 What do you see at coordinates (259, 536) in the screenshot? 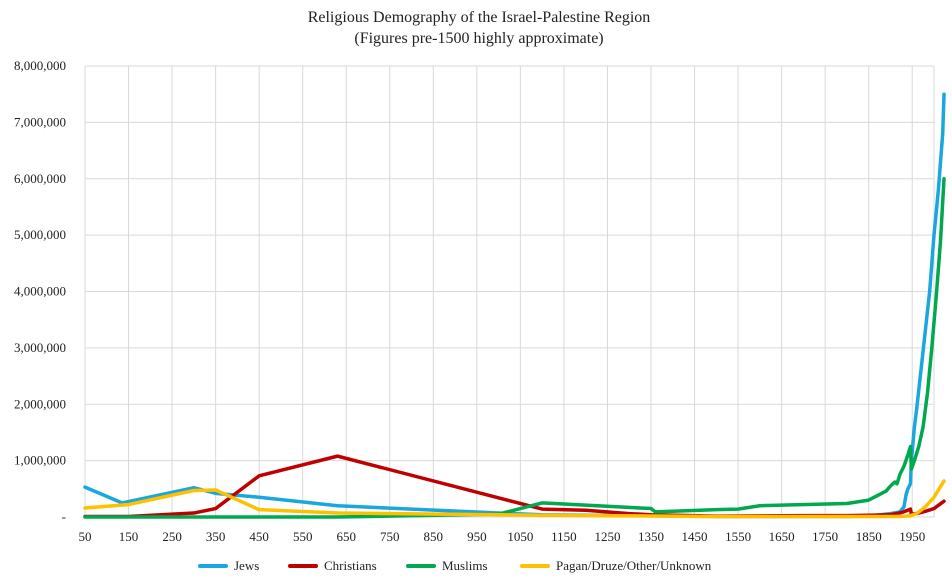
I see `x-tick-label: 450` at bounding box center [259, 536].